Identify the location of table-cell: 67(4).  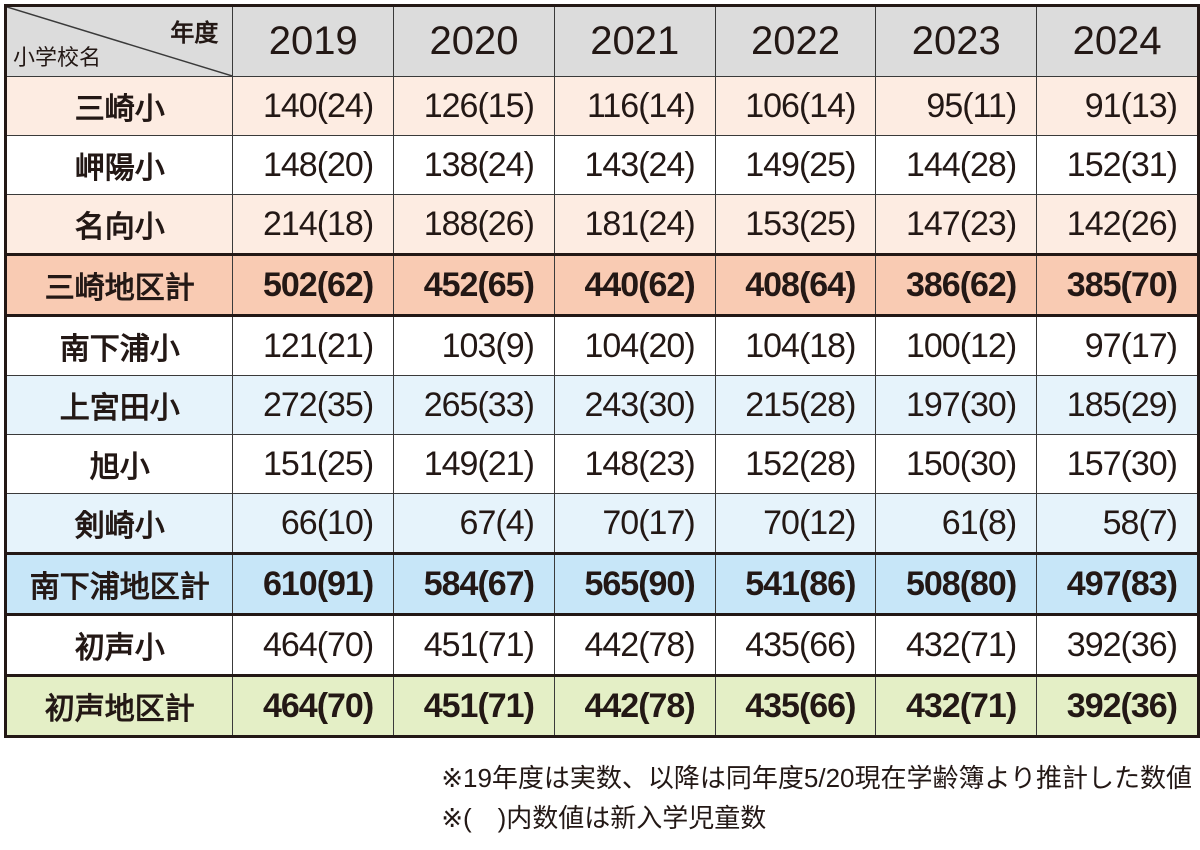
(474, 523).